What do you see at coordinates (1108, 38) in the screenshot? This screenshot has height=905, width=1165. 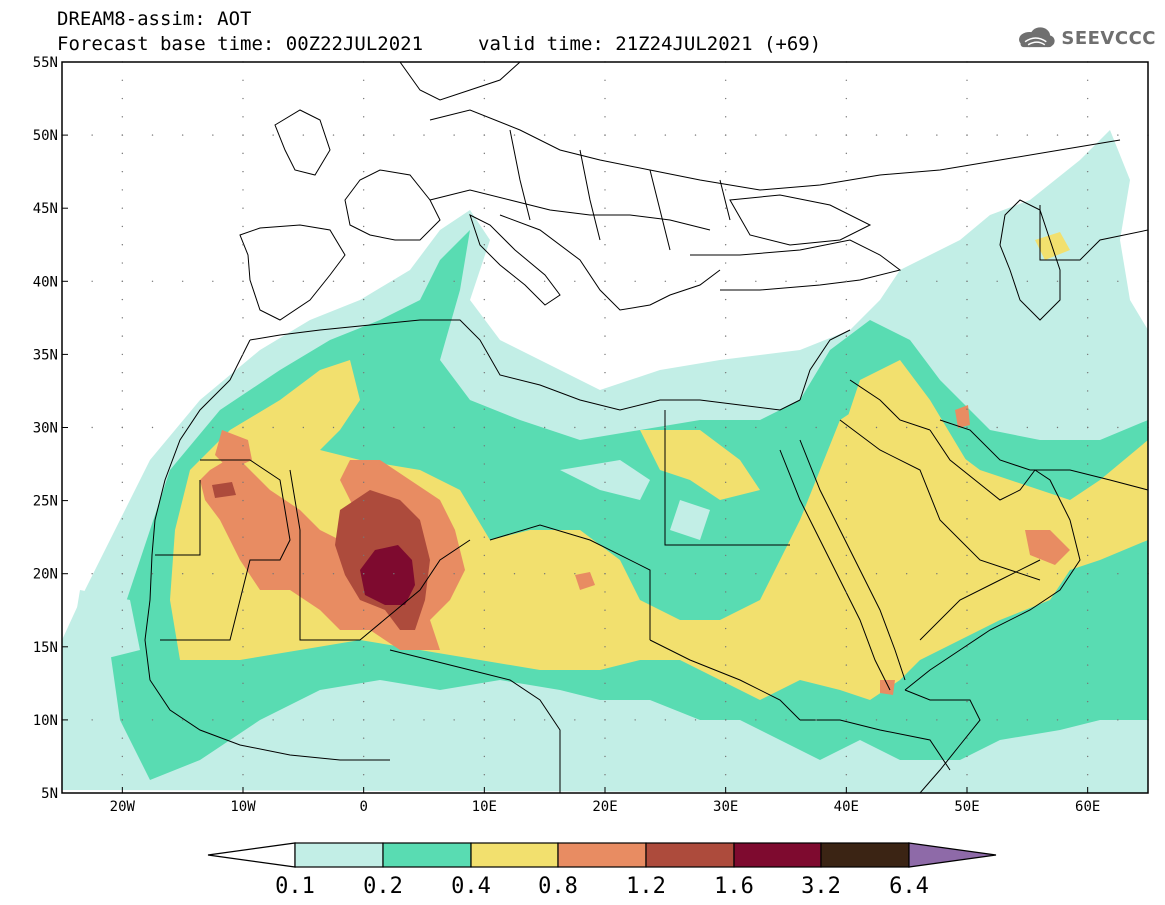 I see `logo-text: SEEVCCC` at bounding box center [1108, 38].